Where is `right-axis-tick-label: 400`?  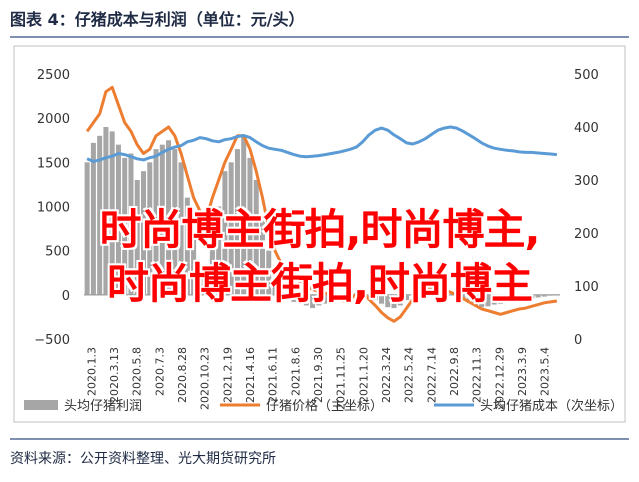
right-axis-tick-label: 400 is located at coordinates (586, 128).